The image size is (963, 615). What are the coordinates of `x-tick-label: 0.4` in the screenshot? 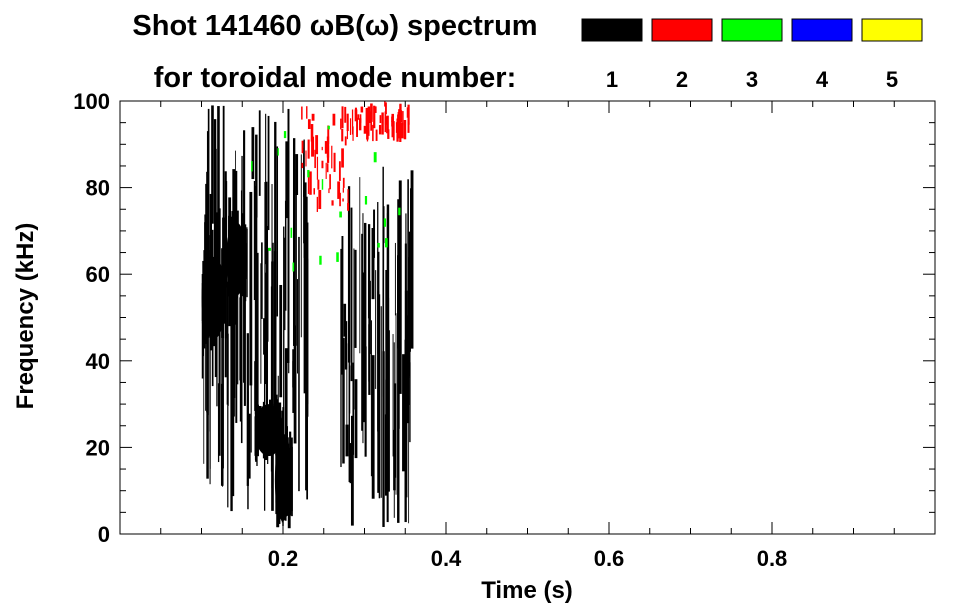 It's located at (446, 558).